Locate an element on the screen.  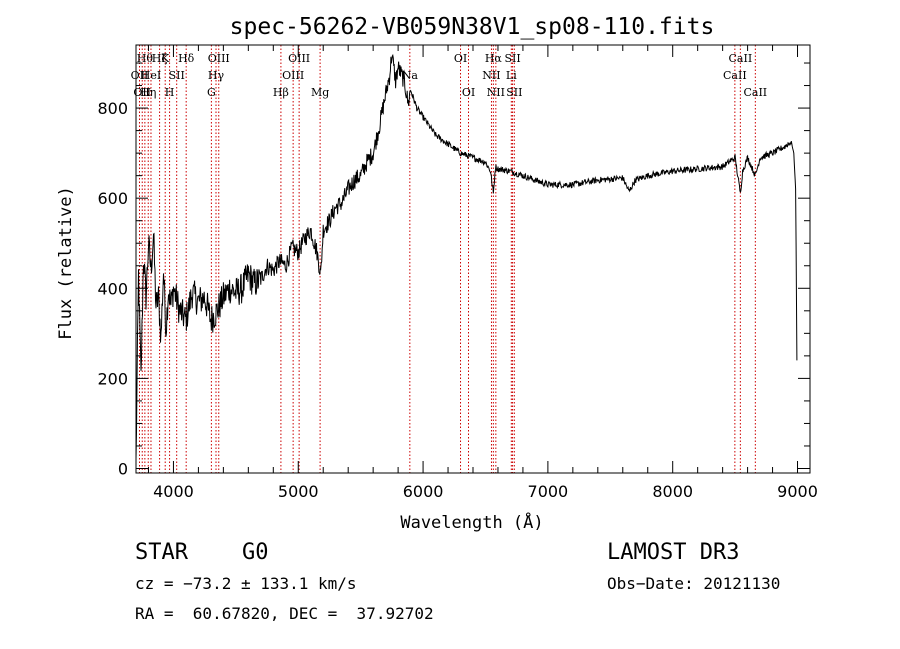
x-axis-label: Wavelength (Å) is located at coordinates (471, 522).